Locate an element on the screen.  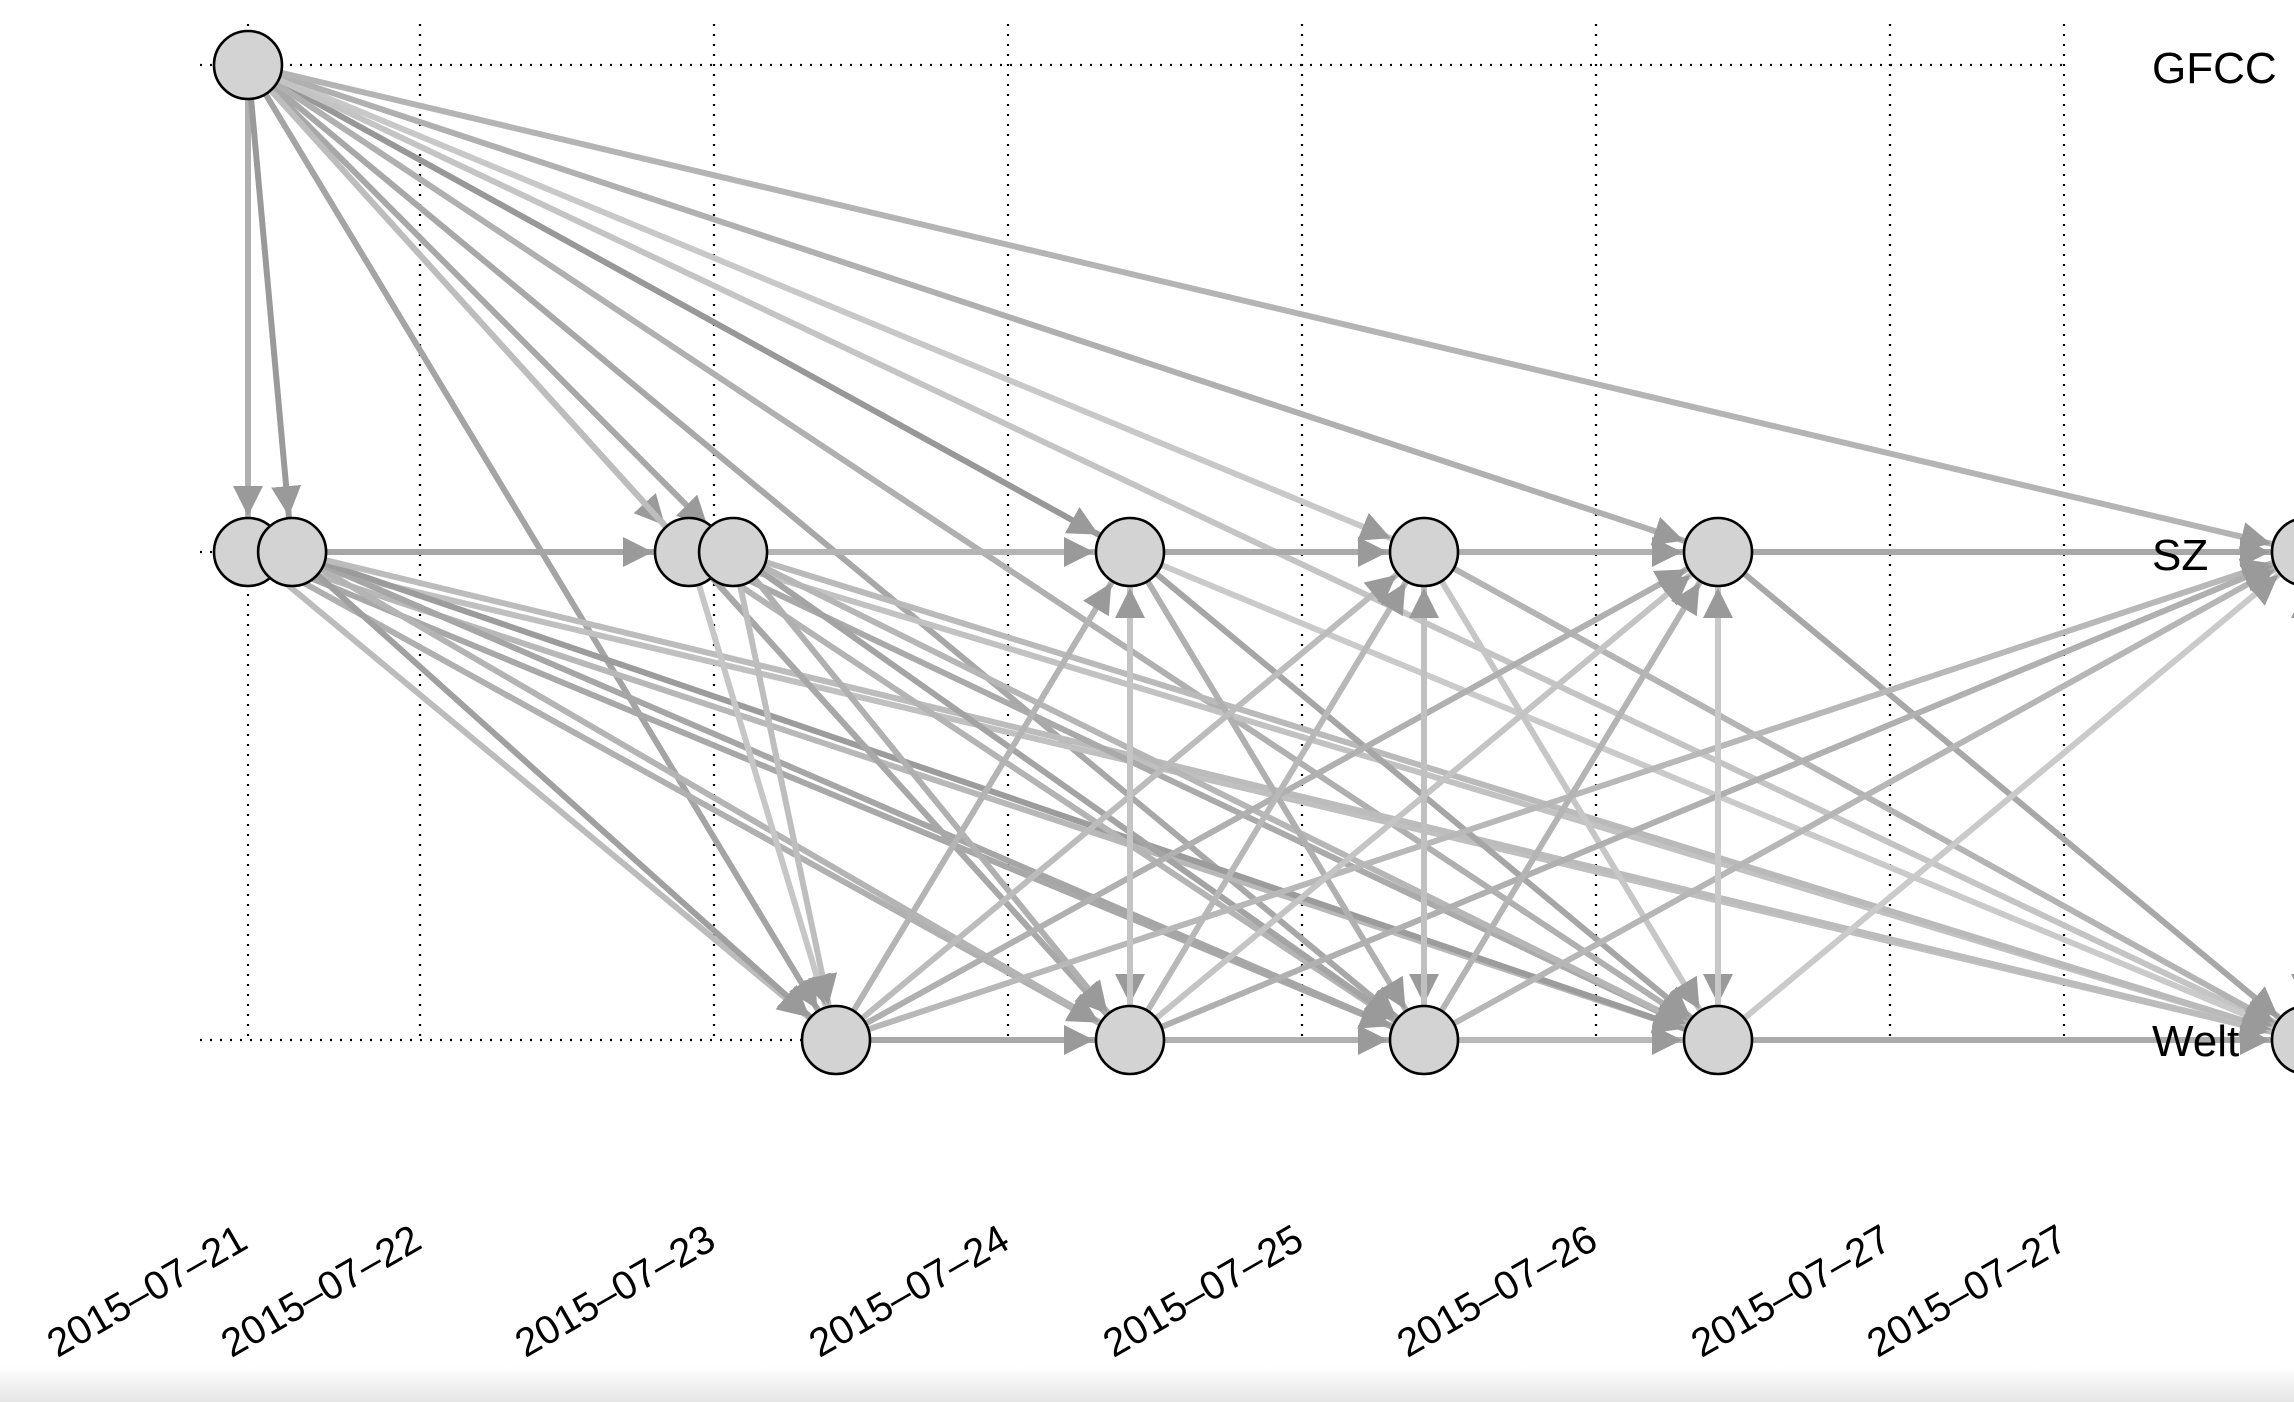
date-label: 2015–07–26 is located at coordinates (1497, 1291).